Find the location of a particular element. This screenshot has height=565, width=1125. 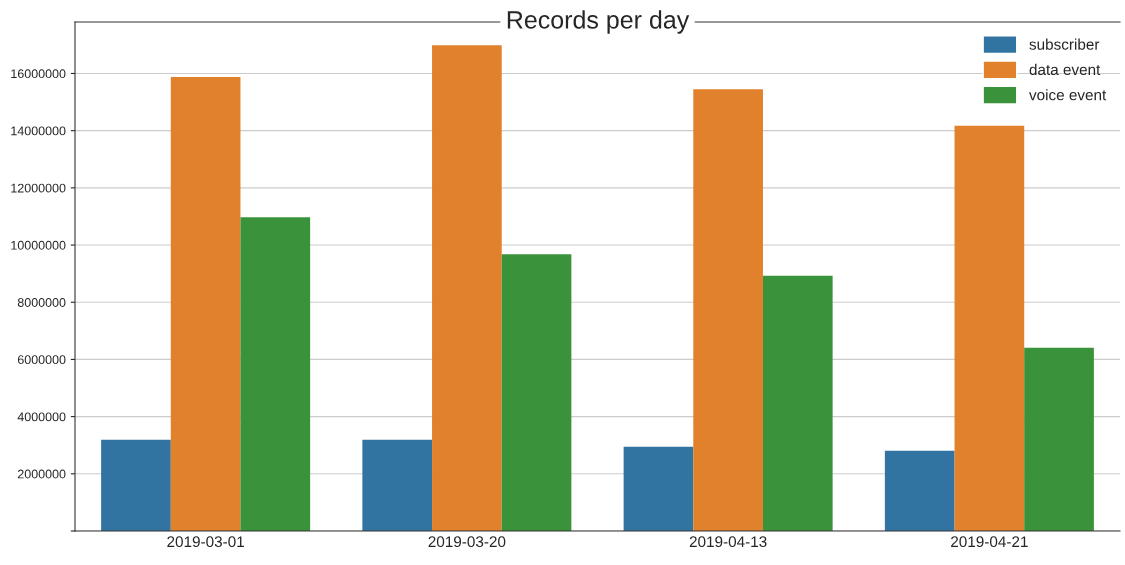

y-tick-label: 14000000 is located at coordinates (38, 131).